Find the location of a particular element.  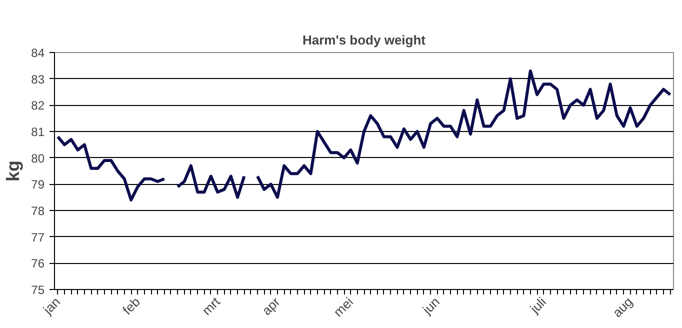

y-tick-label: 82 is located at coordinates (38, 105).